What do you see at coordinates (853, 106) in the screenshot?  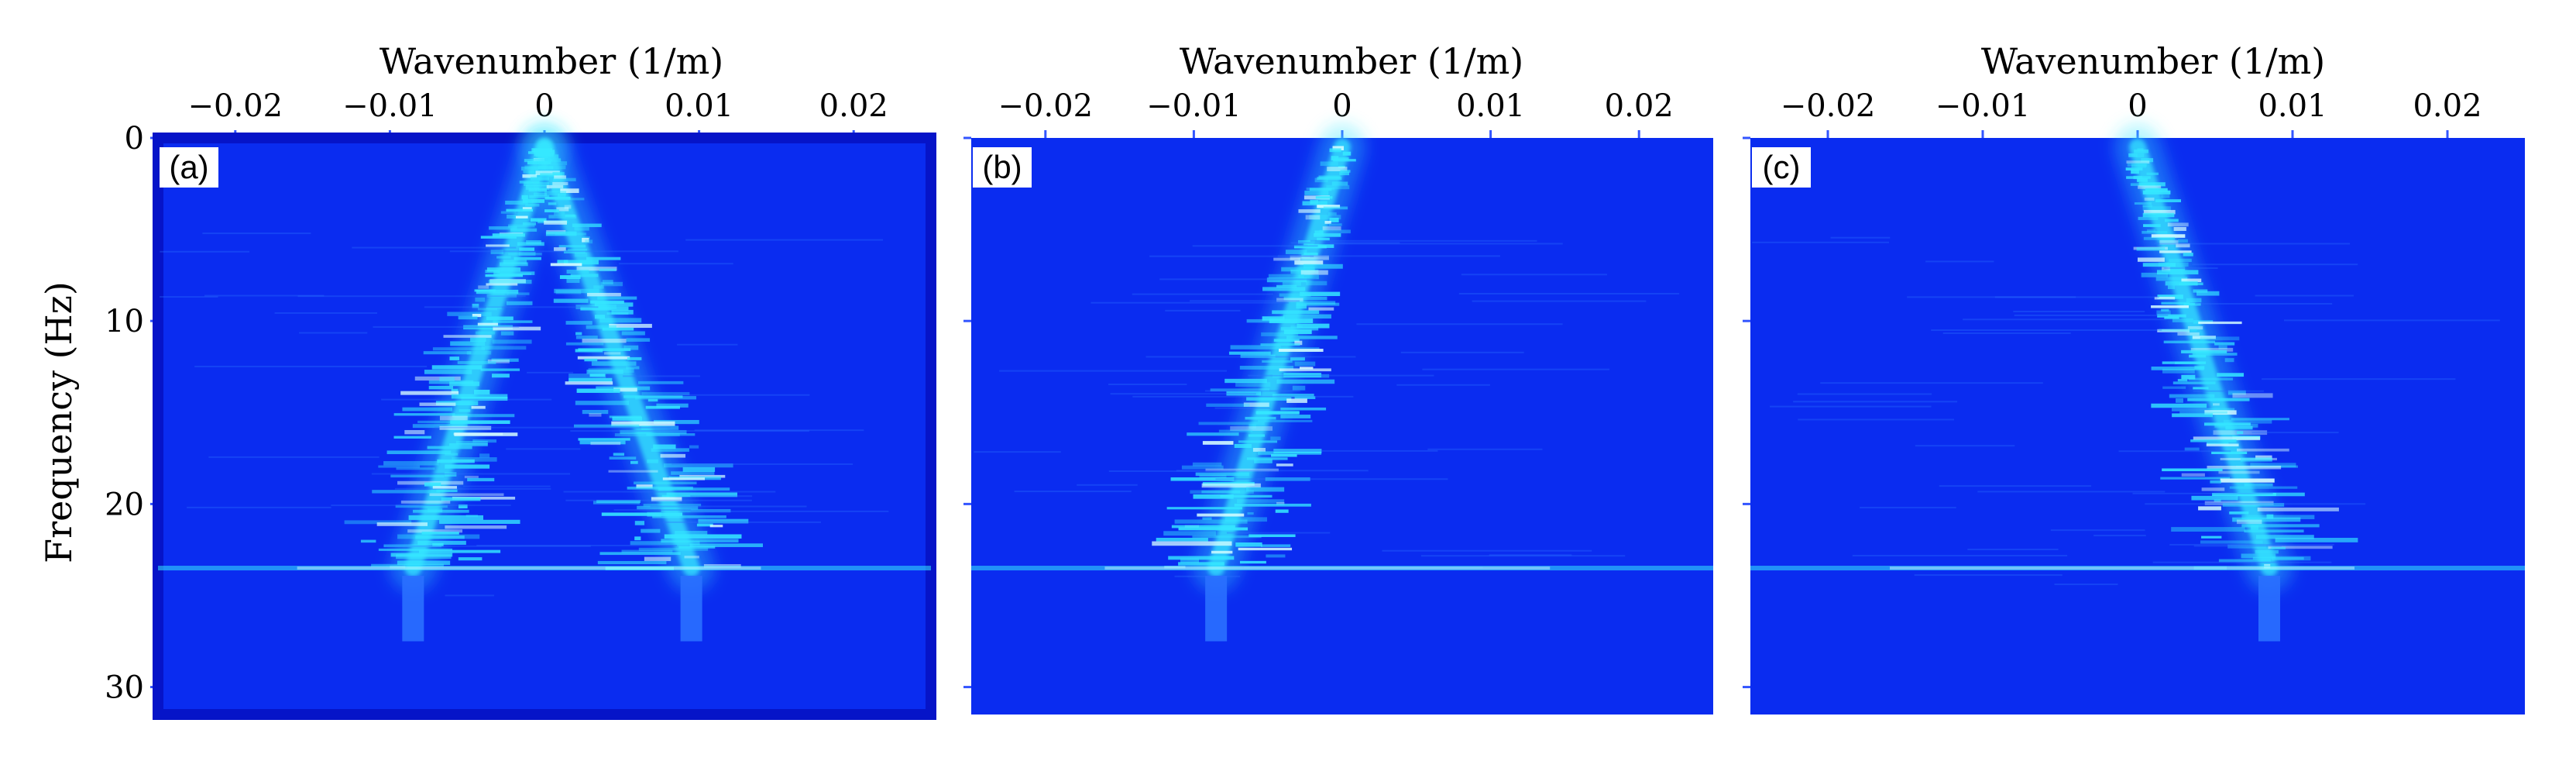 I see `x-tick-label-a-4: 0.02` at bounding box center [853, 106].